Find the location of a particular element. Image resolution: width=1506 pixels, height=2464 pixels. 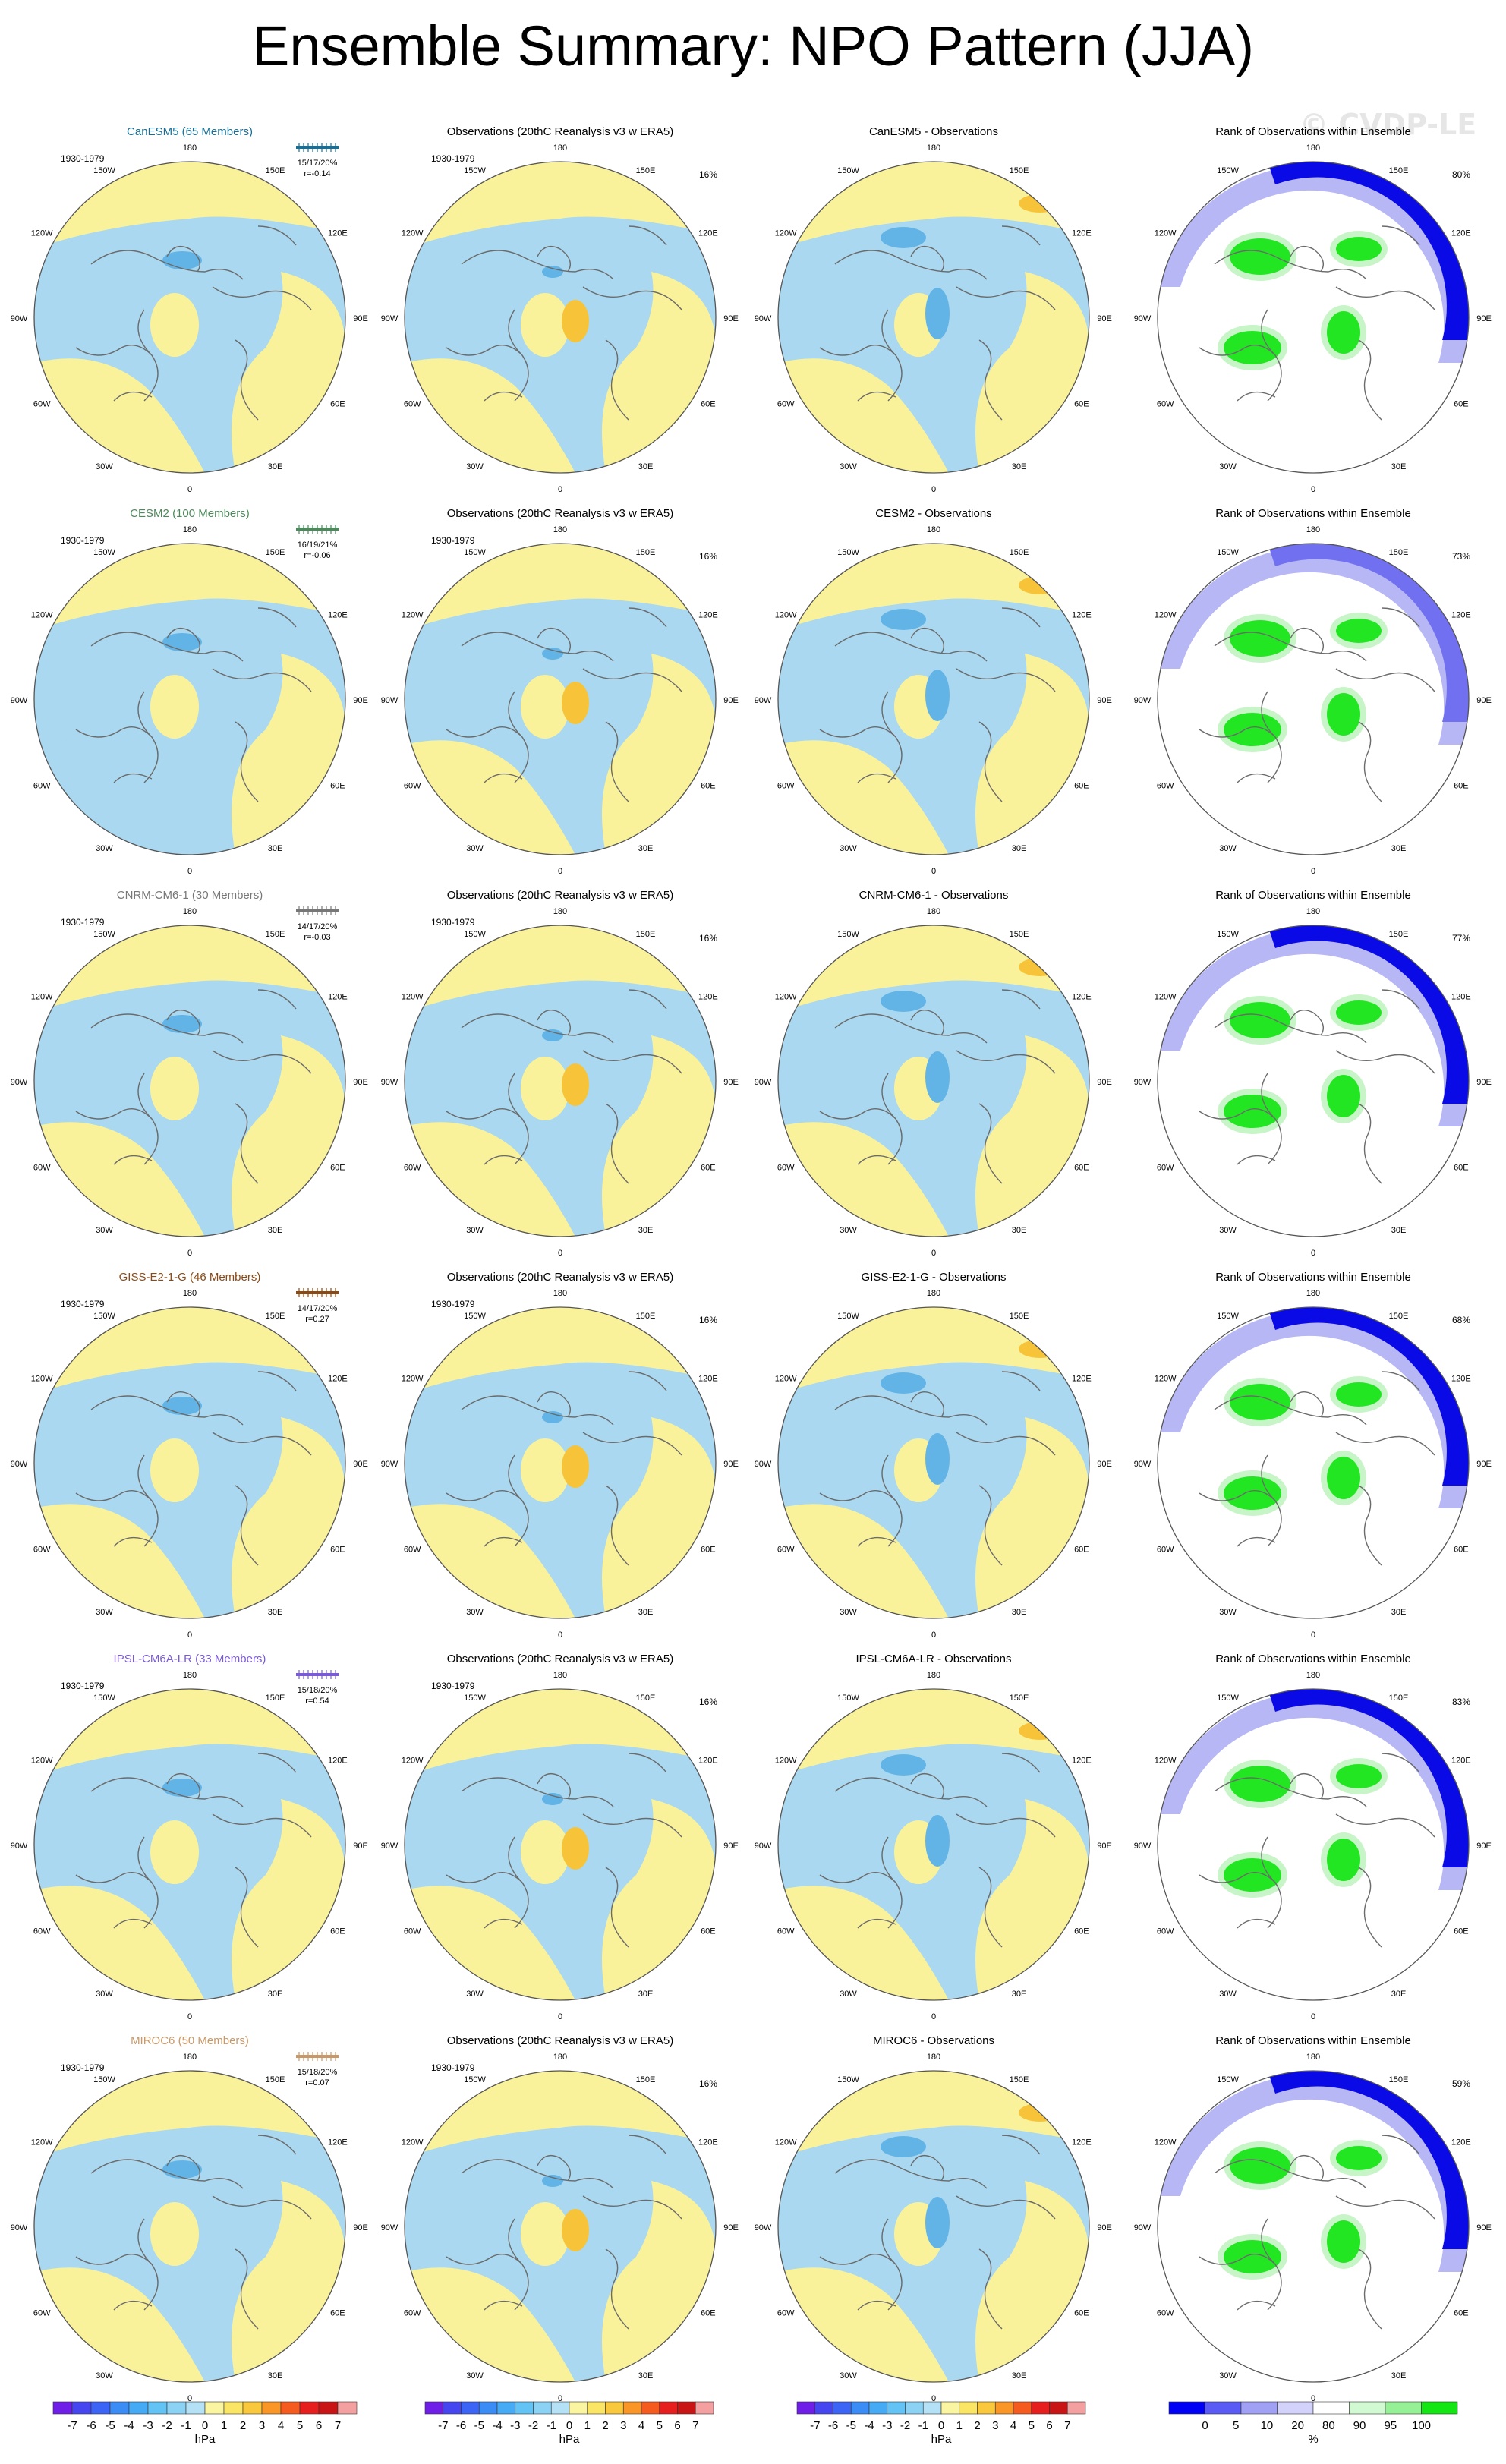

map-panel-model: 180 150E 120E 90E 60E 30E 0 30W 60W 90W 120W 150W is located at coordinates (189, 1846).